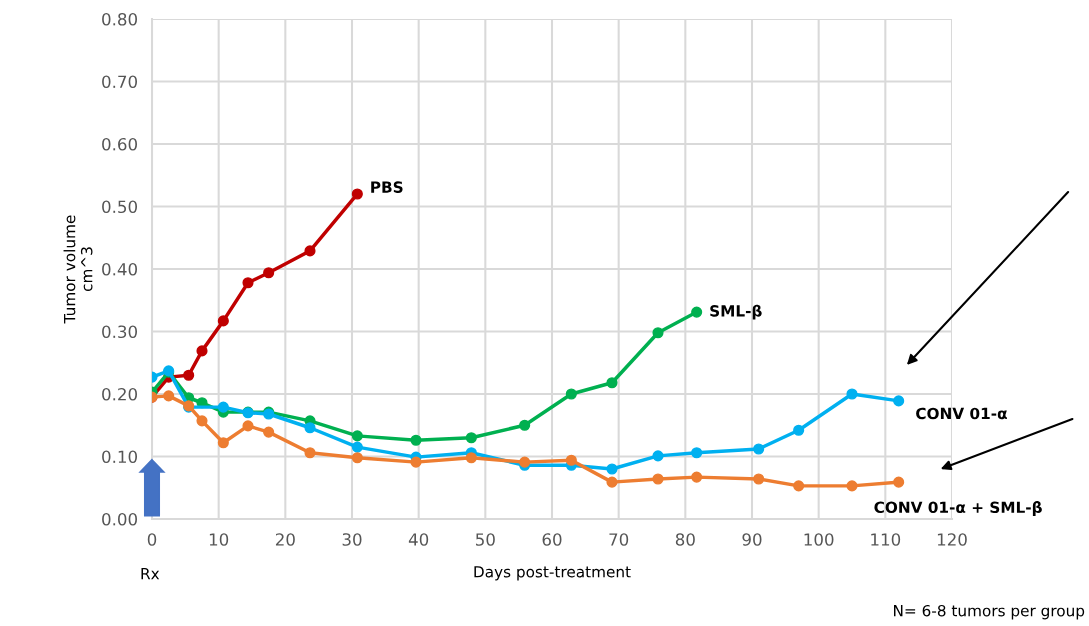 Image resolution: width=1089 pixels, height=626 pixels. Describe the element at coordinates (552, 539) in the screenshot. I see `x-tick-label: 60` at that location.